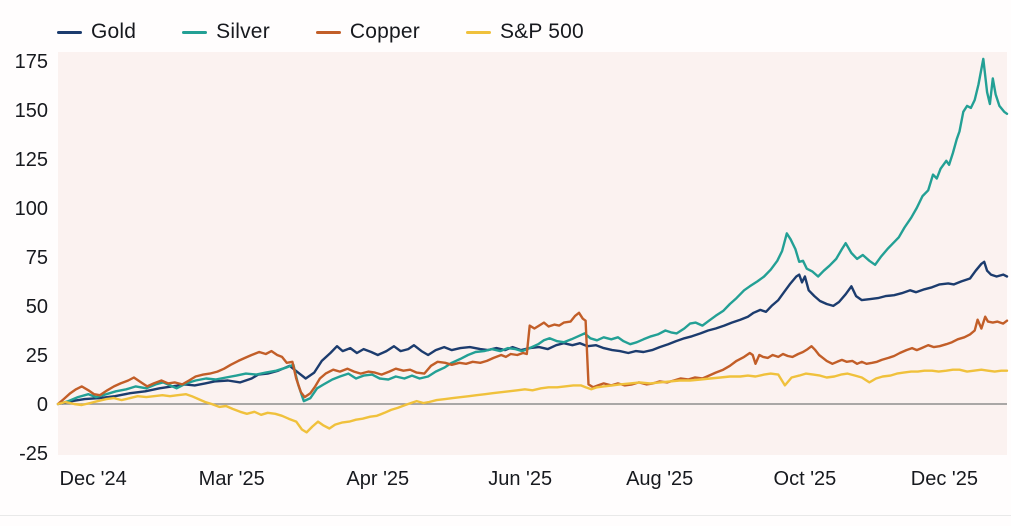 This screenshot has height=526, width=1011. Describe the element at coordinates (805, 479) in the screenshot. I see `x-tick-label: Oct '25` at that location.